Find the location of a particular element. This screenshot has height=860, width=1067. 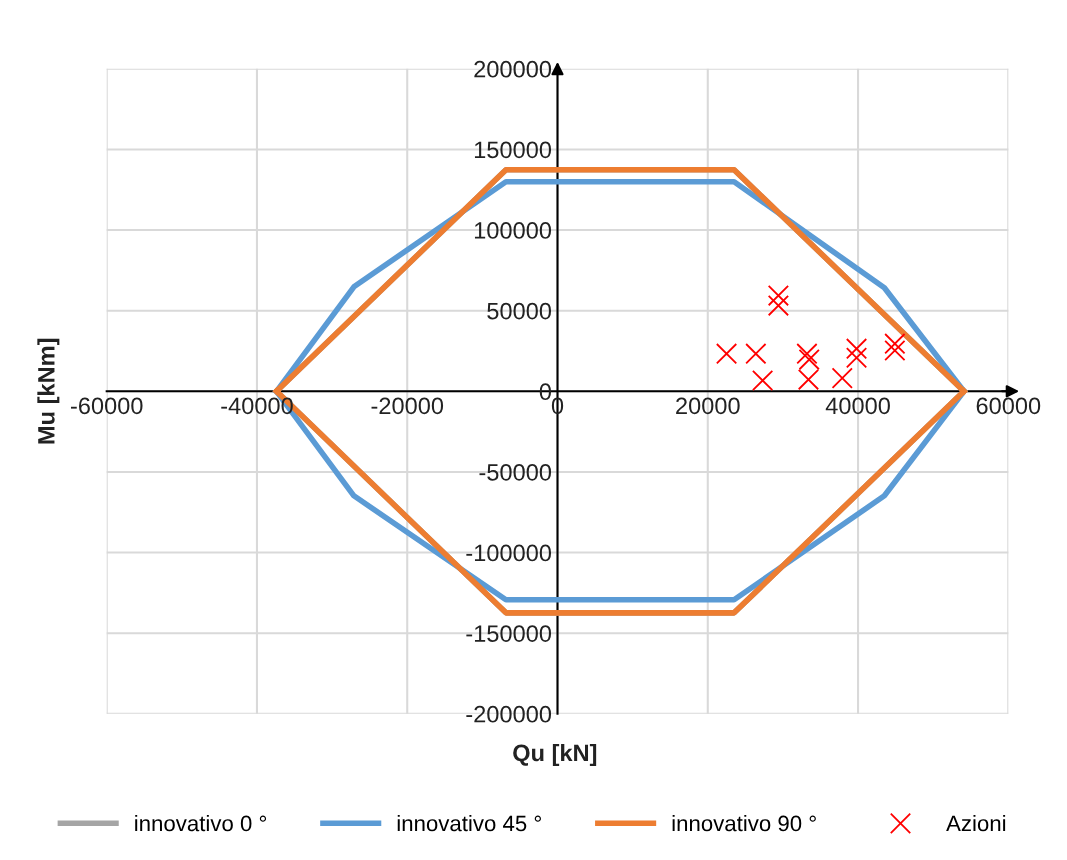

legend-label: innovativo 45 ° is located at coordinates (469, 823).